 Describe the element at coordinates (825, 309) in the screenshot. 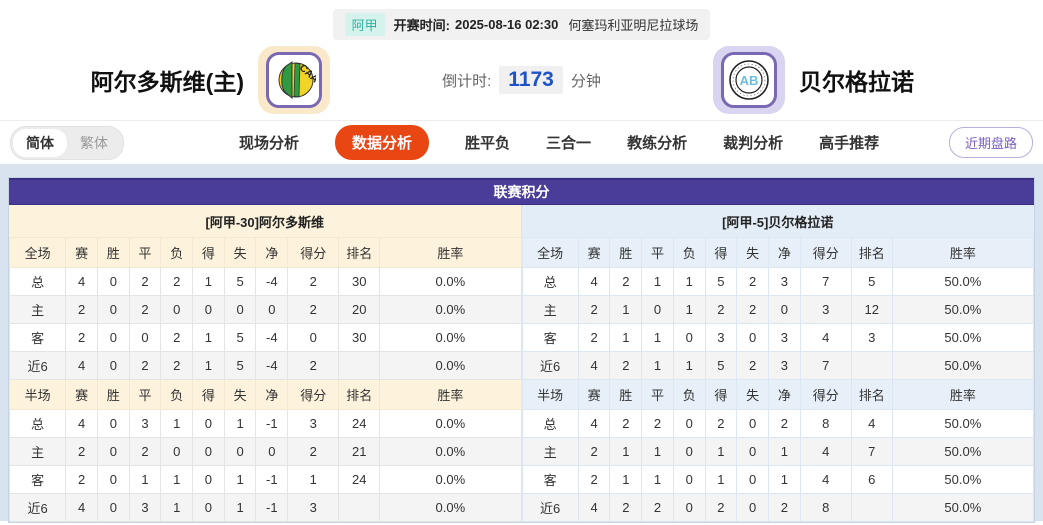

I see `stat-cell: 3` at that location.